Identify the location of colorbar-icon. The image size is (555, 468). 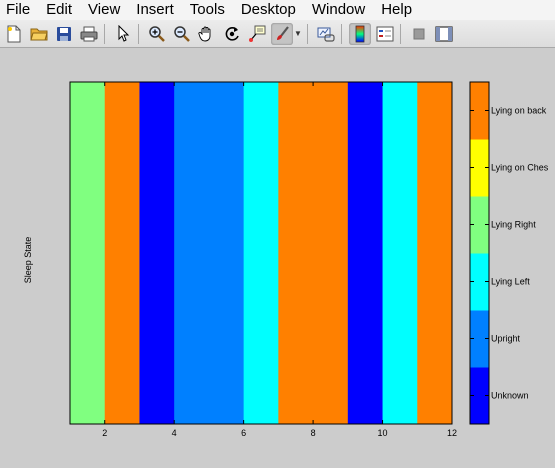
(360, 33).